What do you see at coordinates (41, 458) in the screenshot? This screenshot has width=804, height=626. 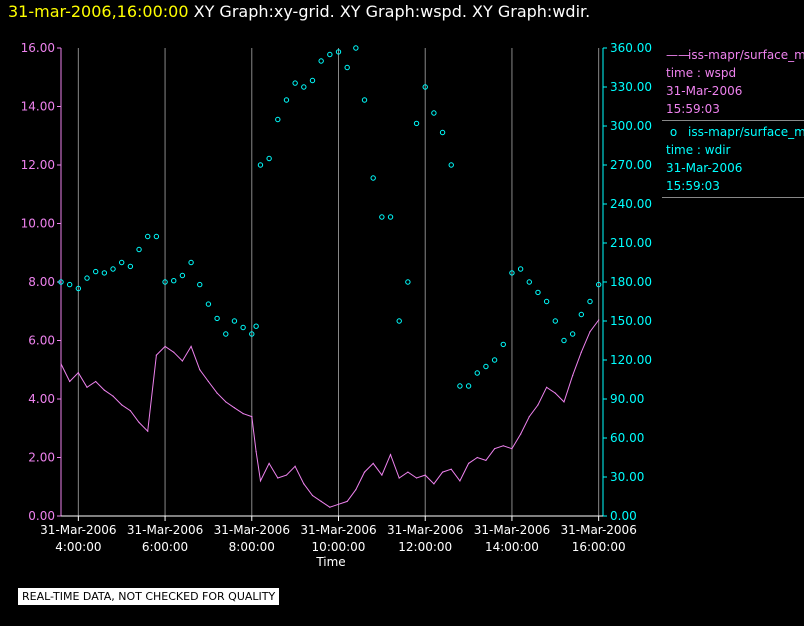 I see `left-y-tick-label: 2.00` at bounding box center [41, 458].